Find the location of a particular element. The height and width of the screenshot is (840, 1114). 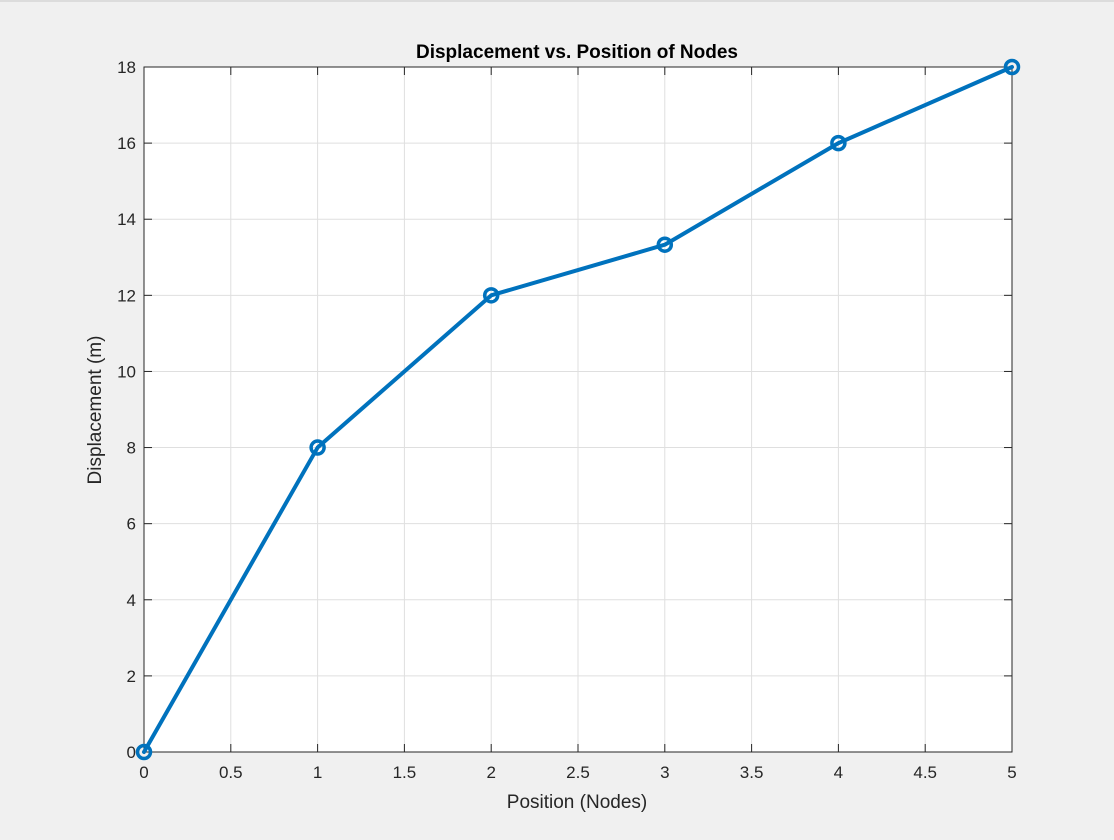

window-top-edge is located at coordinates (557, 1).